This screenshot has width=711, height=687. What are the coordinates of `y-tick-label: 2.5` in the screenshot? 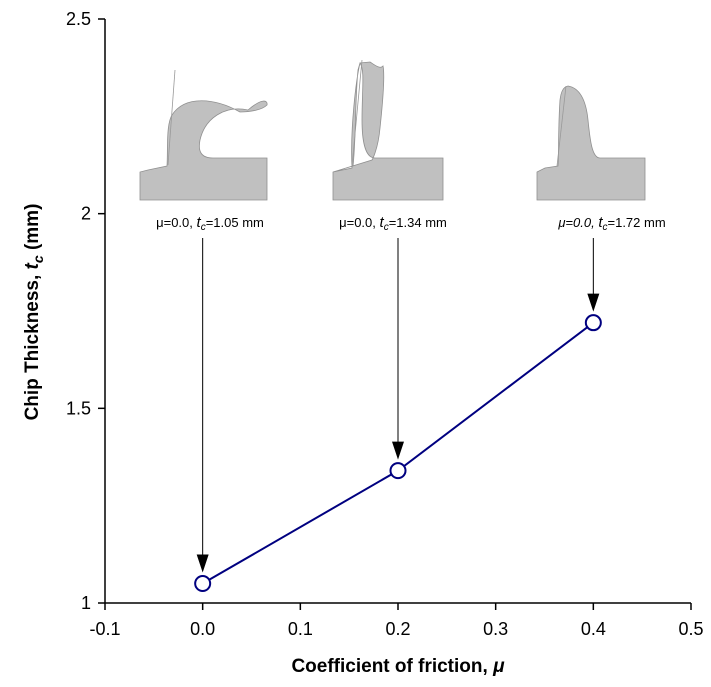 It's located at (78, 19).